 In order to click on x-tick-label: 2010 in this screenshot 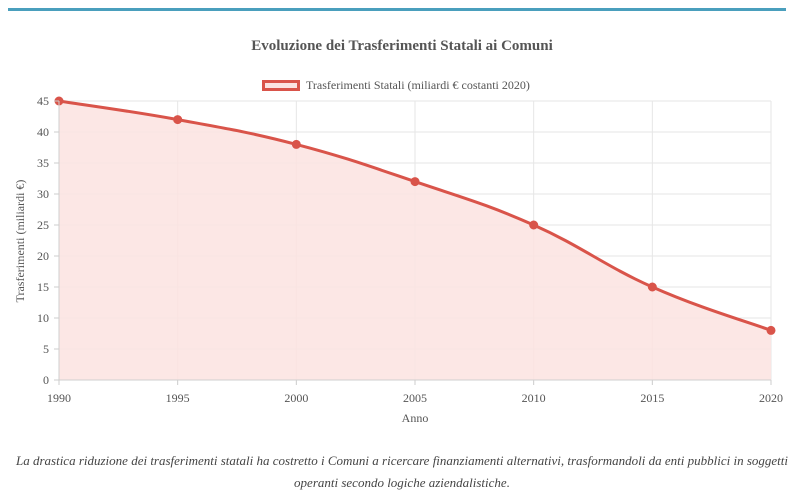, I will do `click(534, 398)`.